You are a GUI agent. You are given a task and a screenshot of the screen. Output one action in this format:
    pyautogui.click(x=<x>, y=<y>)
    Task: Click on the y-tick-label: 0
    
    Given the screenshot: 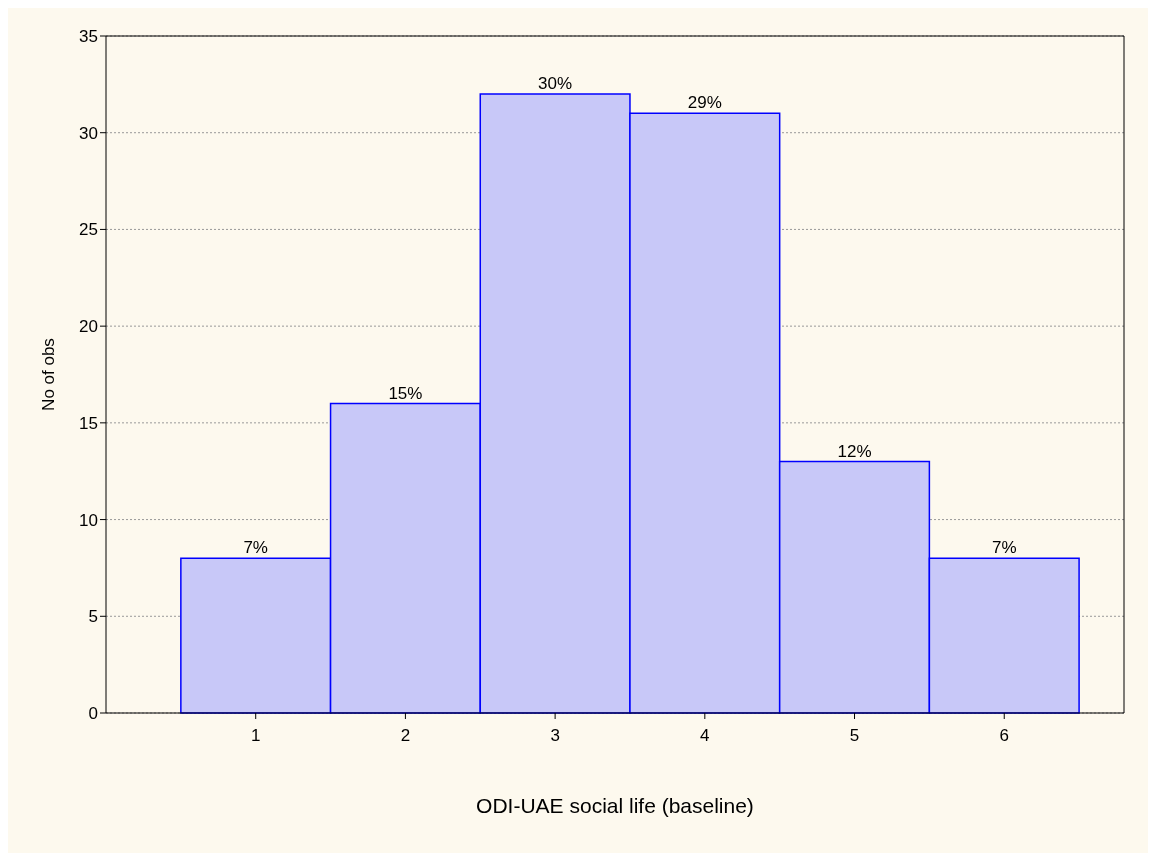 What is the action you would take?
    pyautogui.click(x=93, y=714)
    